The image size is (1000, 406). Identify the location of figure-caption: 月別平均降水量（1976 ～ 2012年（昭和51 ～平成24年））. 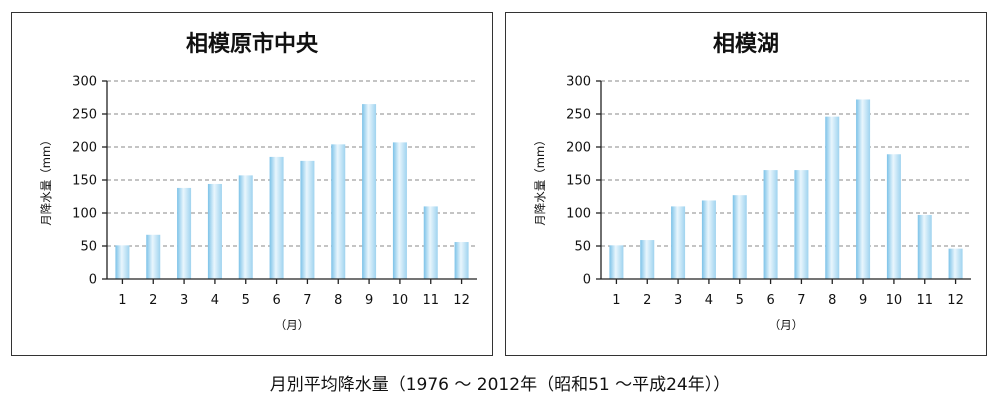
(500, 385).